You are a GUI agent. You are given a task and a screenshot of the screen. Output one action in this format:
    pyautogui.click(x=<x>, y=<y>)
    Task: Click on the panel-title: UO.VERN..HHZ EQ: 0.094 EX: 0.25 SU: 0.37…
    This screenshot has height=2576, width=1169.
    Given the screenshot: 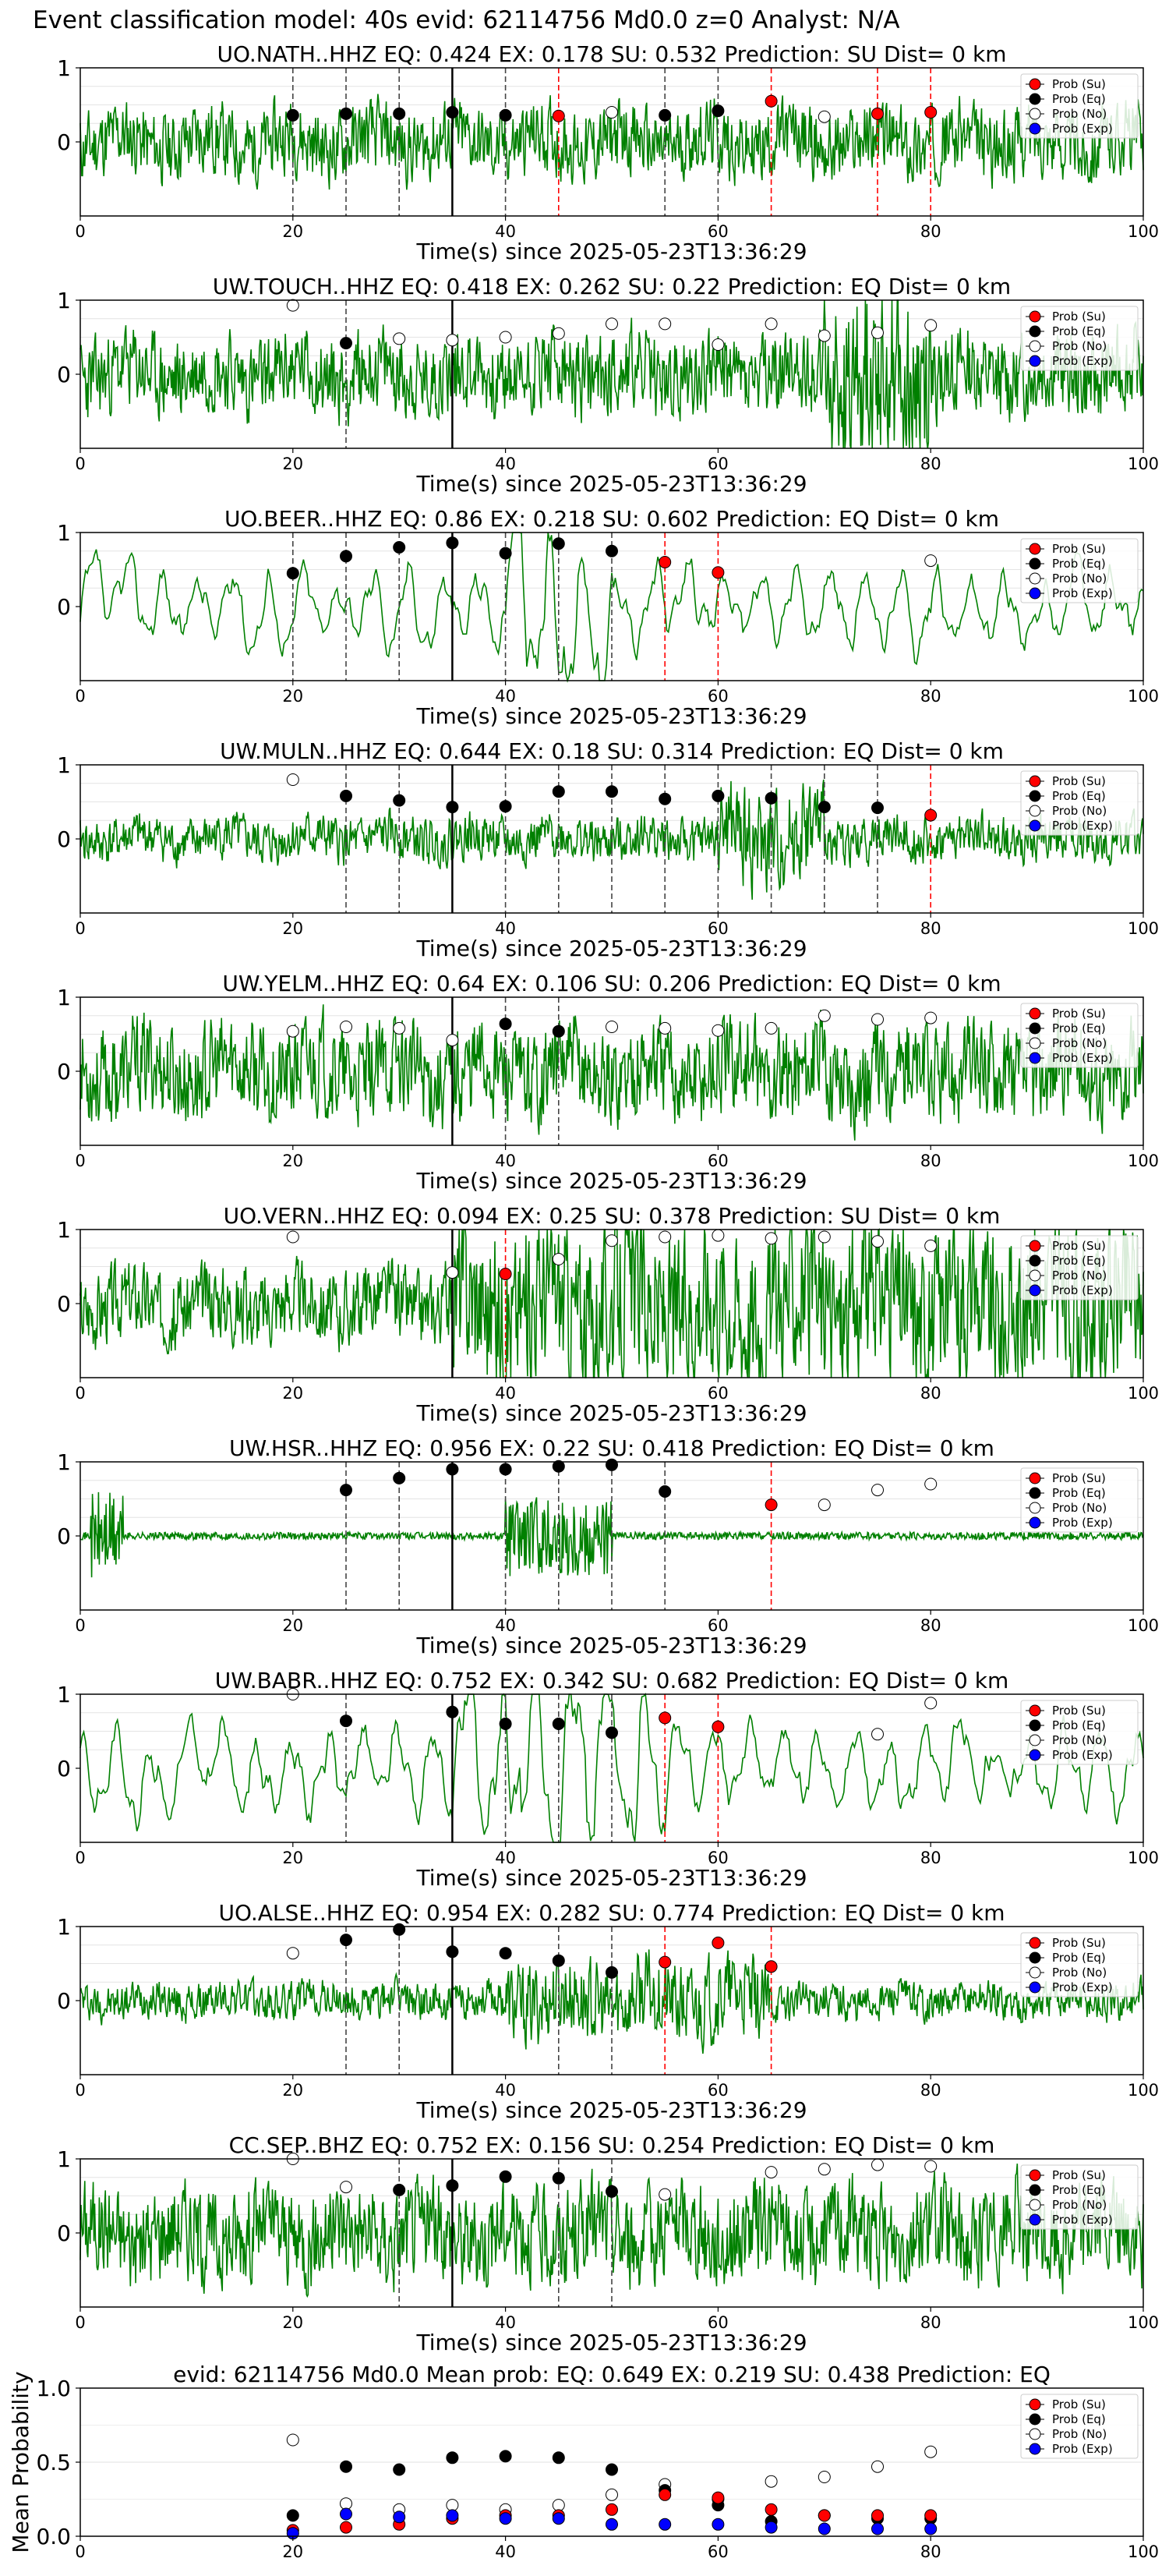 What is the action you would take?
    pyautogui.click(x=612, y=1216)
    